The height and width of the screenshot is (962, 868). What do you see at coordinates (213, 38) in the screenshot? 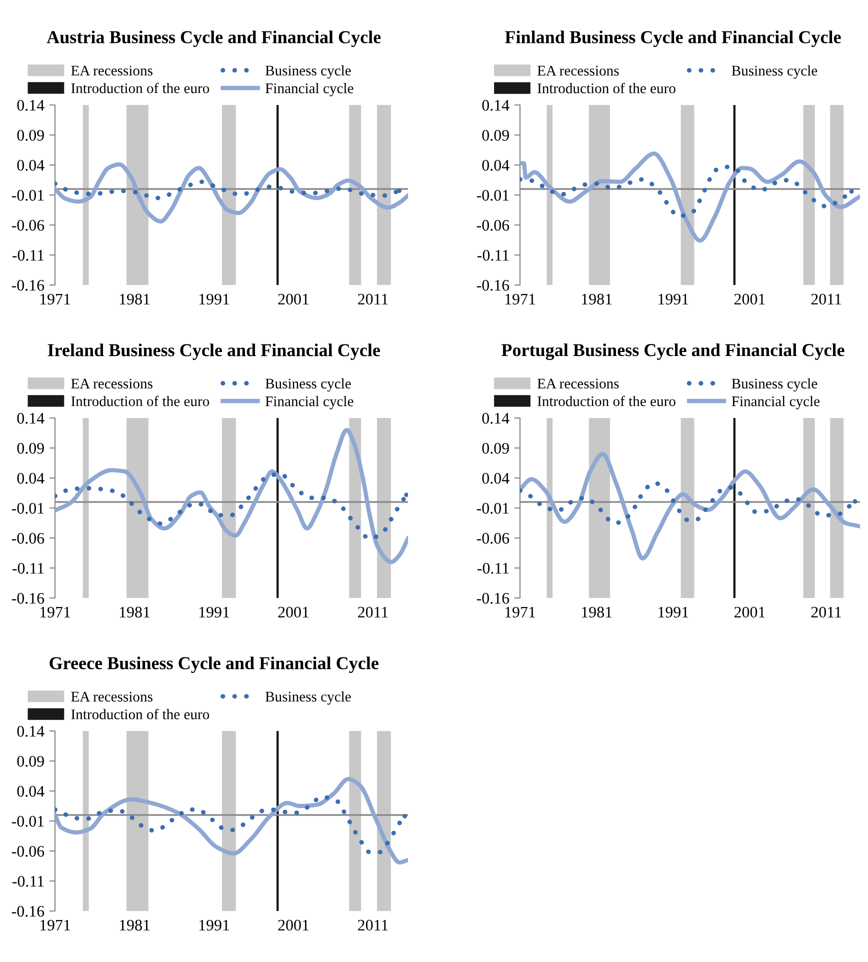
I see `chart-title: Austria Business Cycle and Financial Cycle` at bounding box center [213, 38].